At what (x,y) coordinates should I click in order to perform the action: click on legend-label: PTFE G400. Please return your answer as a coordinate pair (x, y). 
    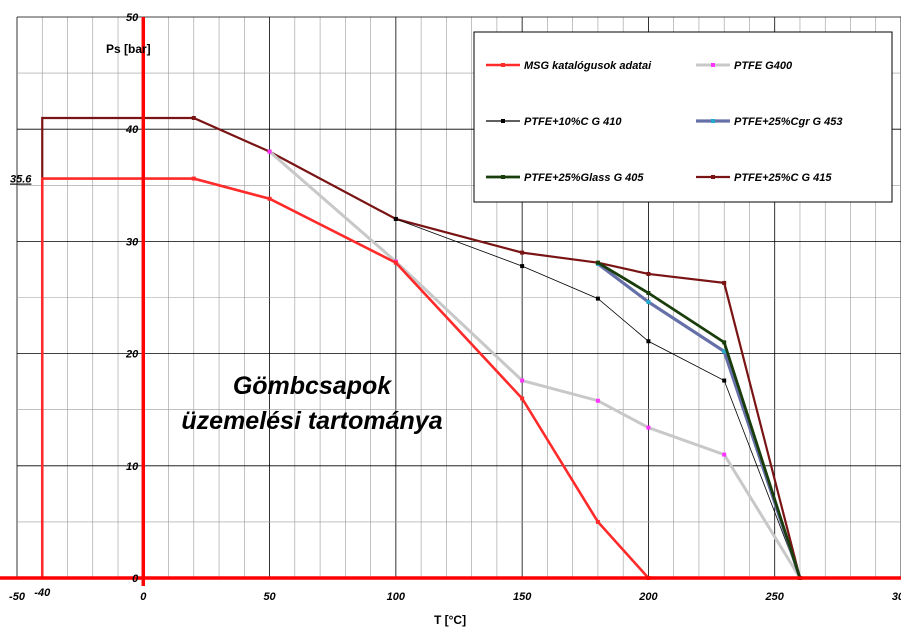
    Looking at the image, I should click on (763, 66).